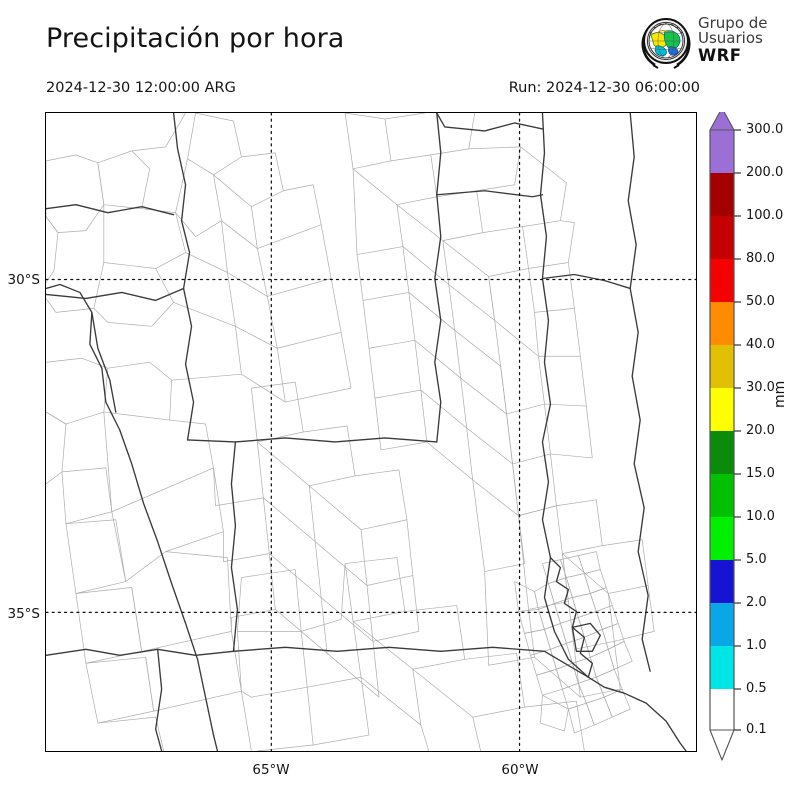 Image resolution: width=800 pixels, height=800 pixels. I want to click on logo-line-1: Grupo de, so click(733, 23).